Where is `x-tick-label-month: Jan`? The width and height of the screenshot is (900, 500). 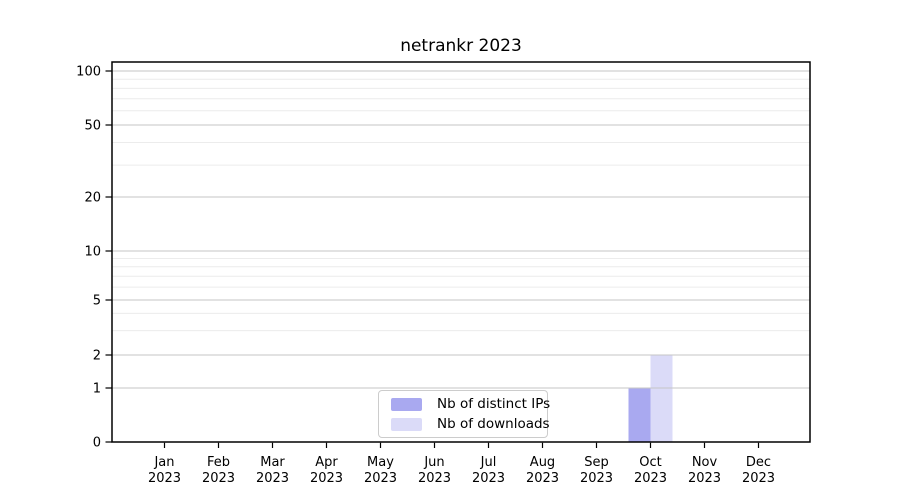
x-tick-label-month: Jan is located at coordinates (163, 462).